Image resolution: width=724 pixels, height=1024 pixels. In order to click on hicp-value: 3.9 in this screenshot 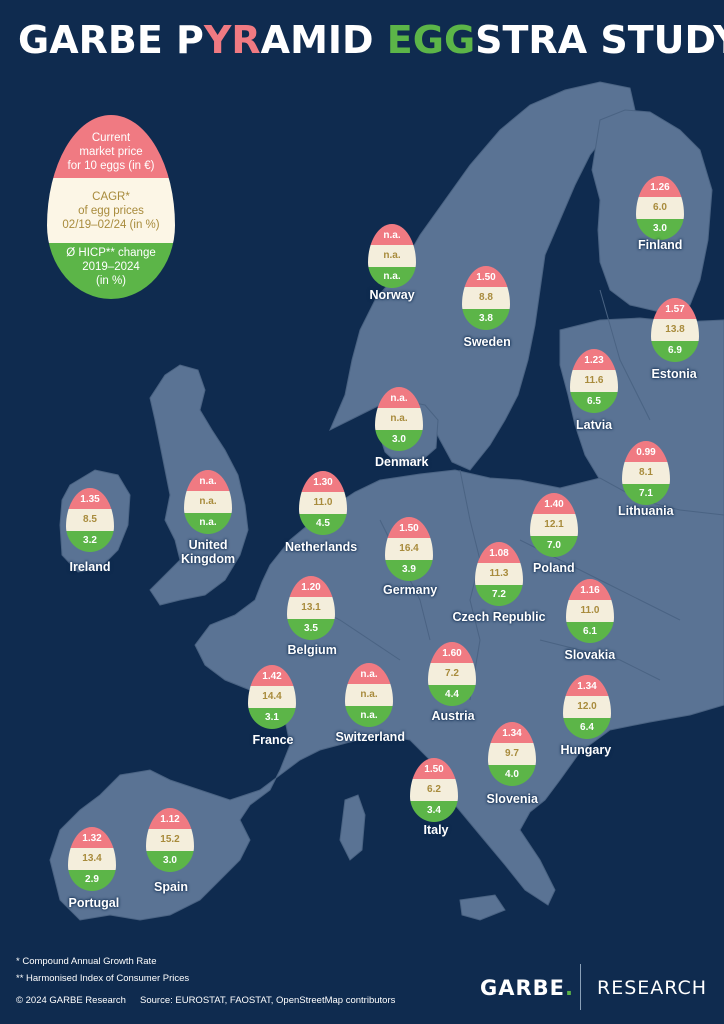, I will do `click(409, 570)`.